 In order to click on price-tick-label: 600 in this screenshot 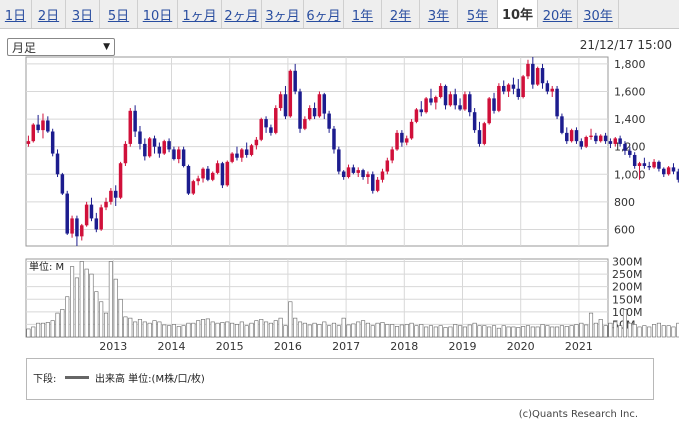, I will do `click(624, 229)`.